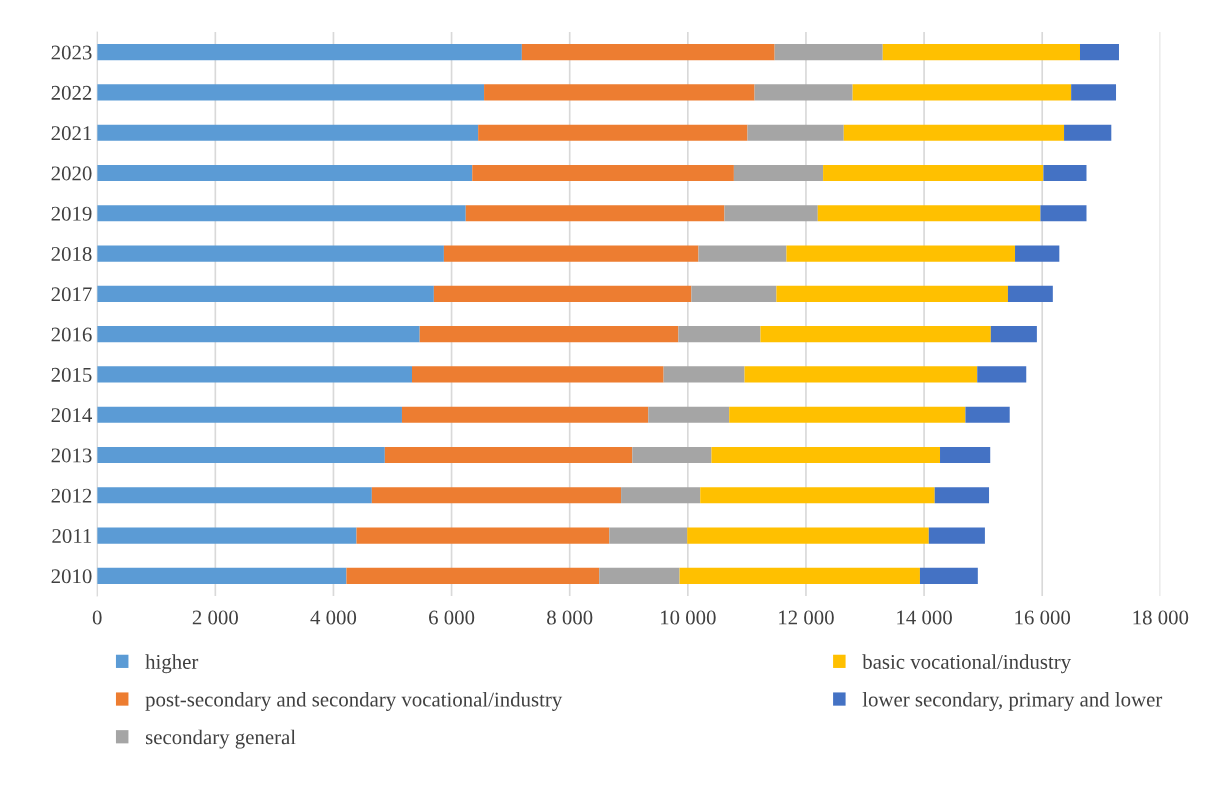 This screenshot has height=800, width=1215. Describe the element at coordinates (71, 495) in the screenshot. I see `y-tick-label: 2012` at that location.